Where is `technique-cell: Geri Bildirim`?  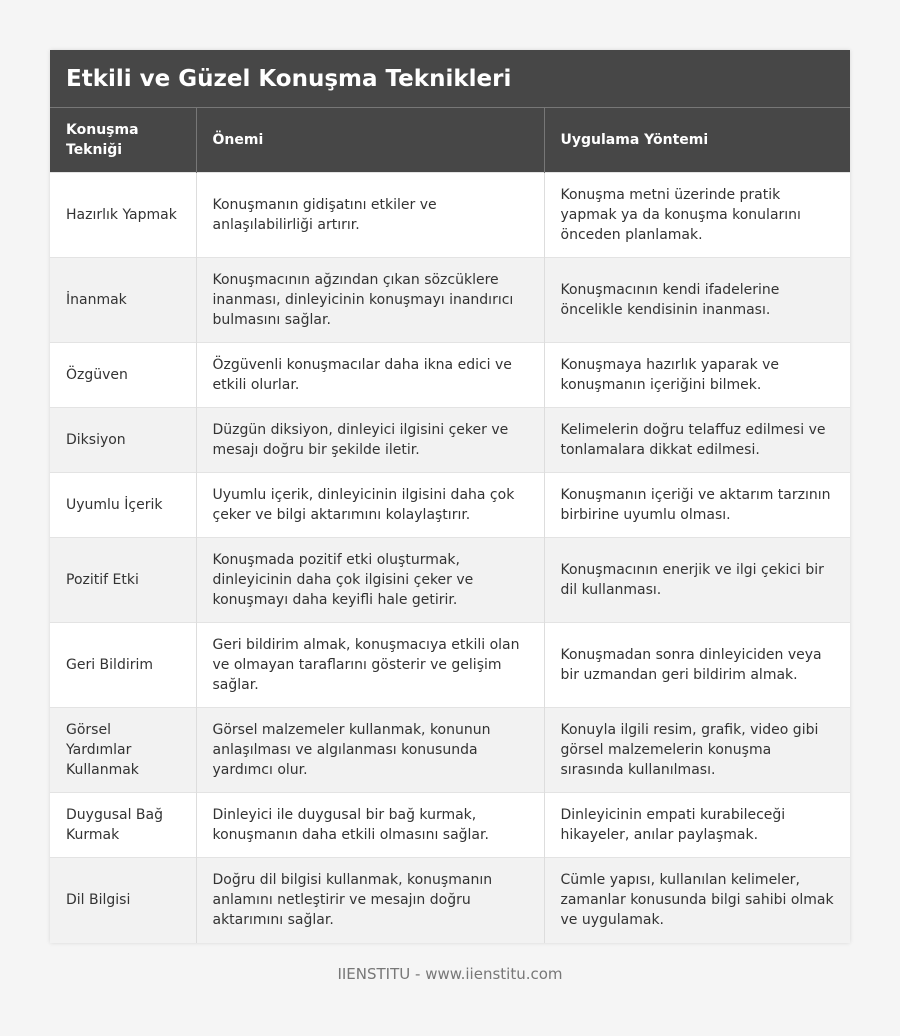 technique-cell: Geri Bildirim is located at coordinates (123, 665).